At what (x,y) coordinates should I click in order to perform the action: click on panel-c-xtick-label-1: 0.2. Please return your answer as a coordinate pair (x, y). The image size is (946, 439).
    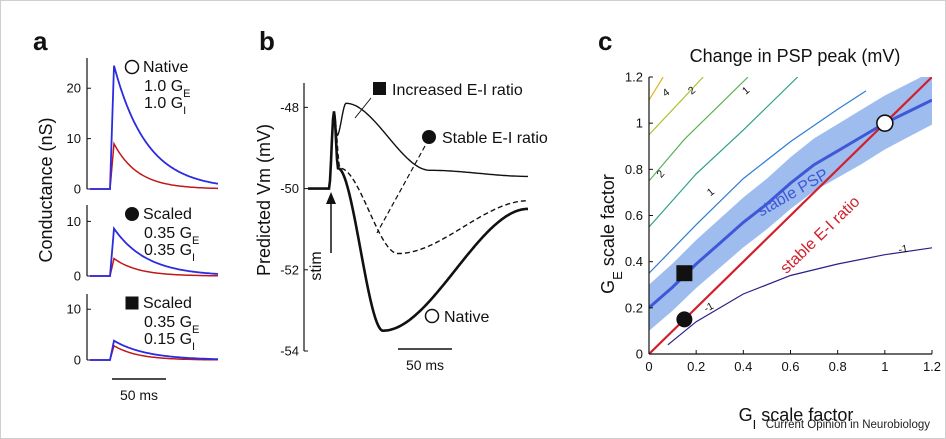
    Looking at the image, I should click on (696, 366).